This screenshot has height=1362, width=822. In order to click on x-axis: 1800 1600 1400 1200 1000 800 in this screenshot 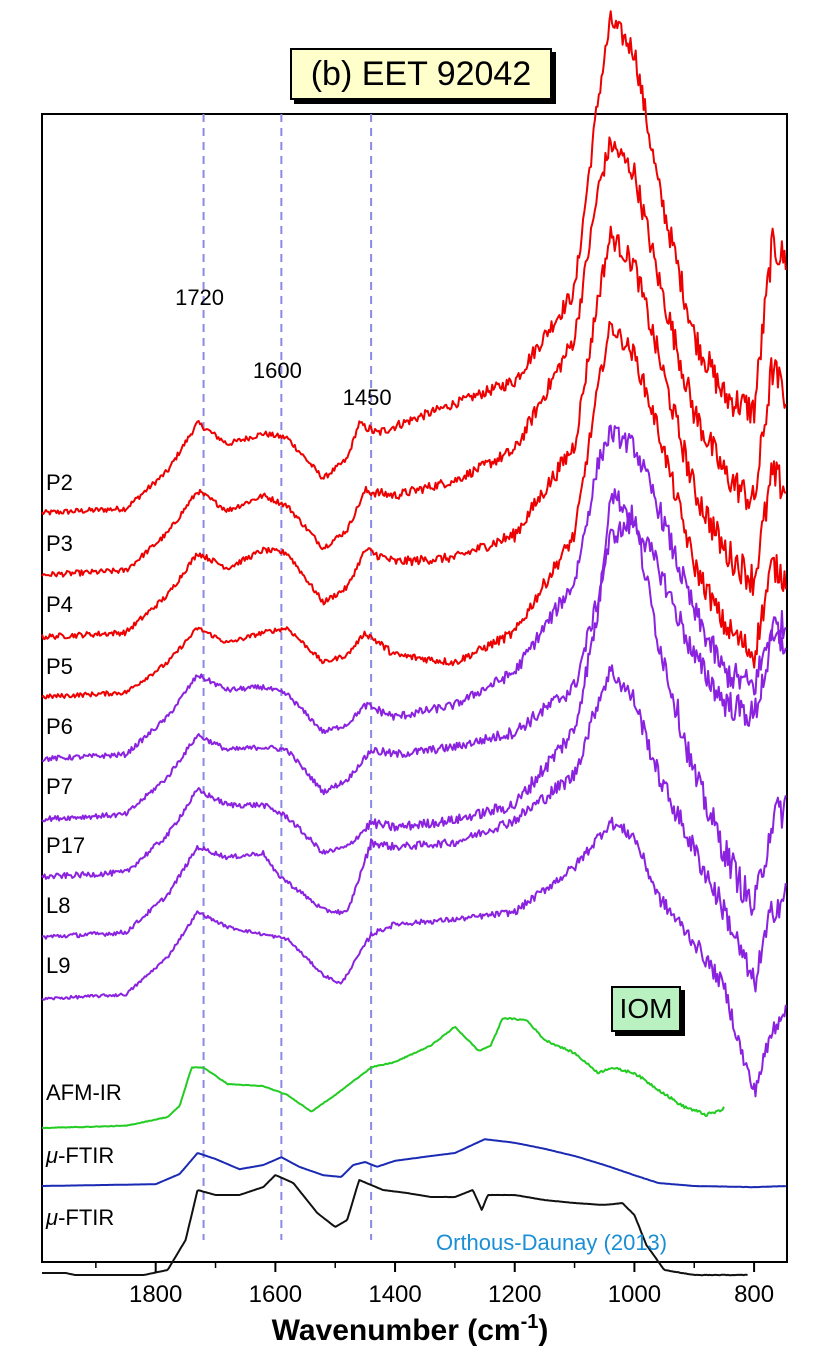, I will do `click(434, 1285)`.